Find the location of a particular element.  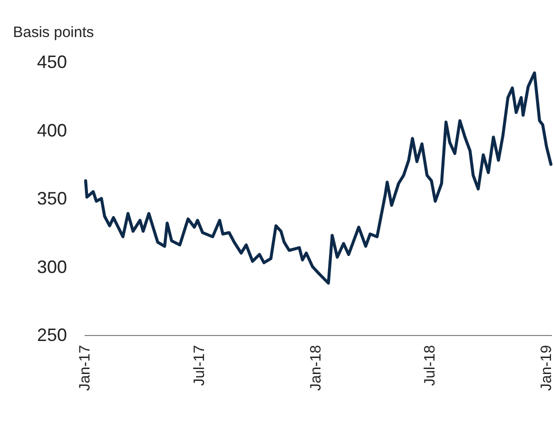

y-axis-title: Basis points is located at coordinates (53, 32).